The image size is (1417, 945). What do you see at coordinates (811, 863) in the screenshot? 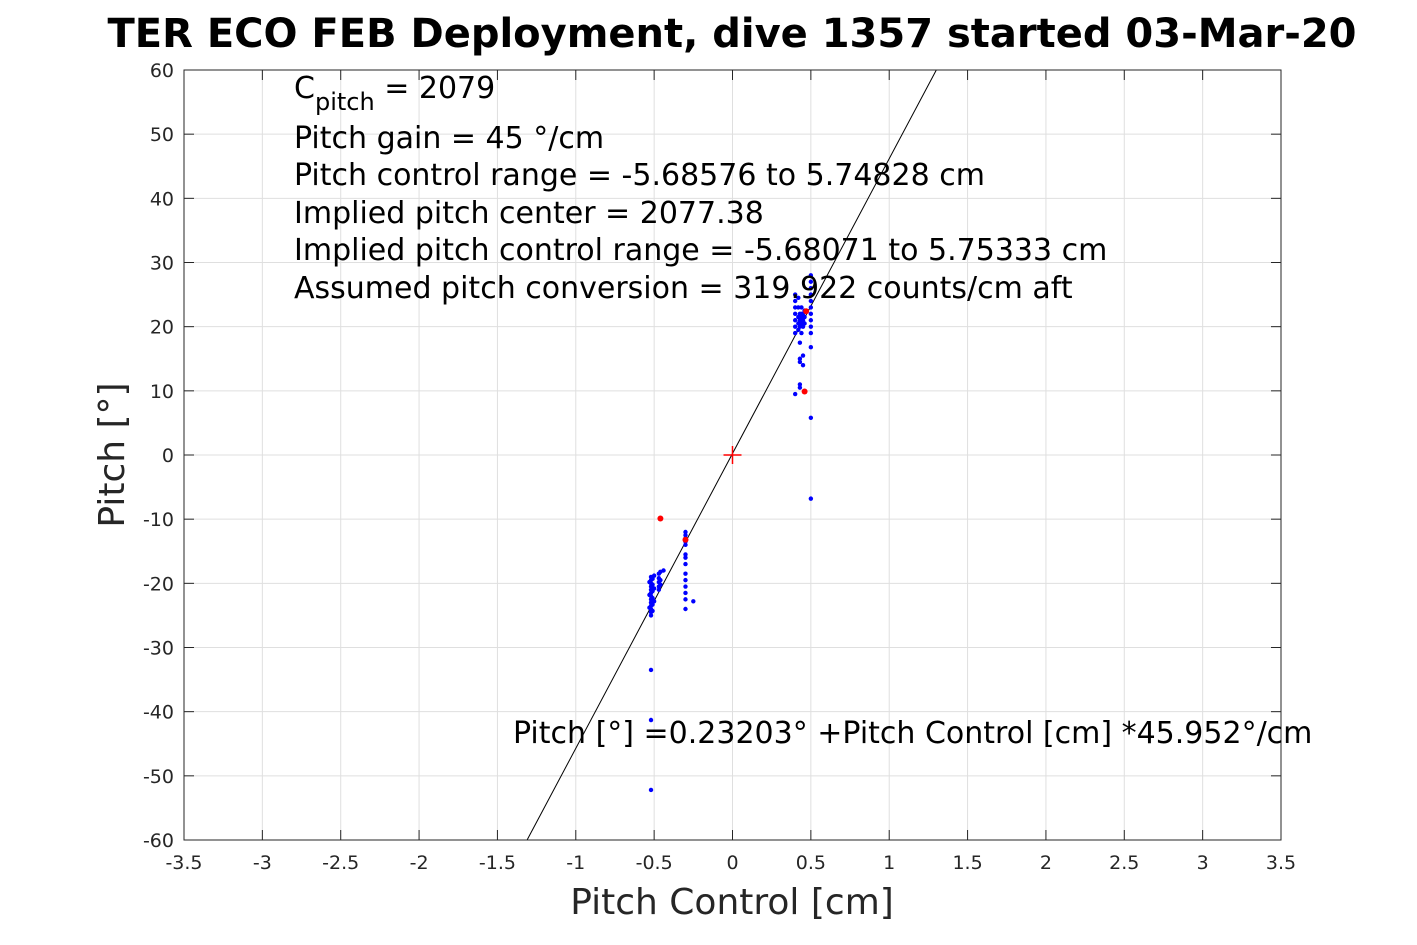
I see `x-tick-label: 0.5` at bounding box center [811, 863].